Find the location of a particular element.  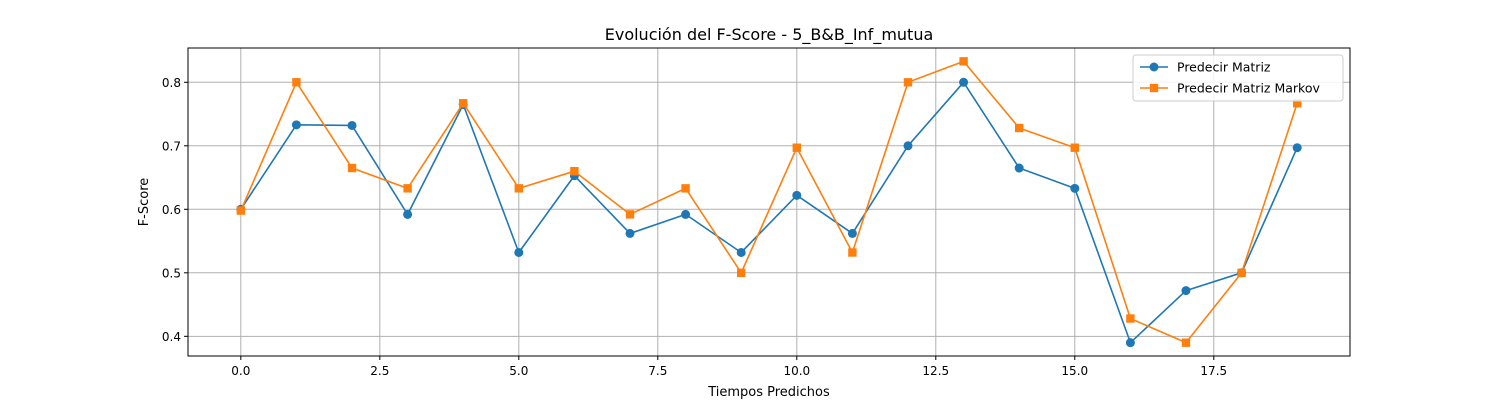

x-tick-label: 0.0 is located at coordinates (240, 371).